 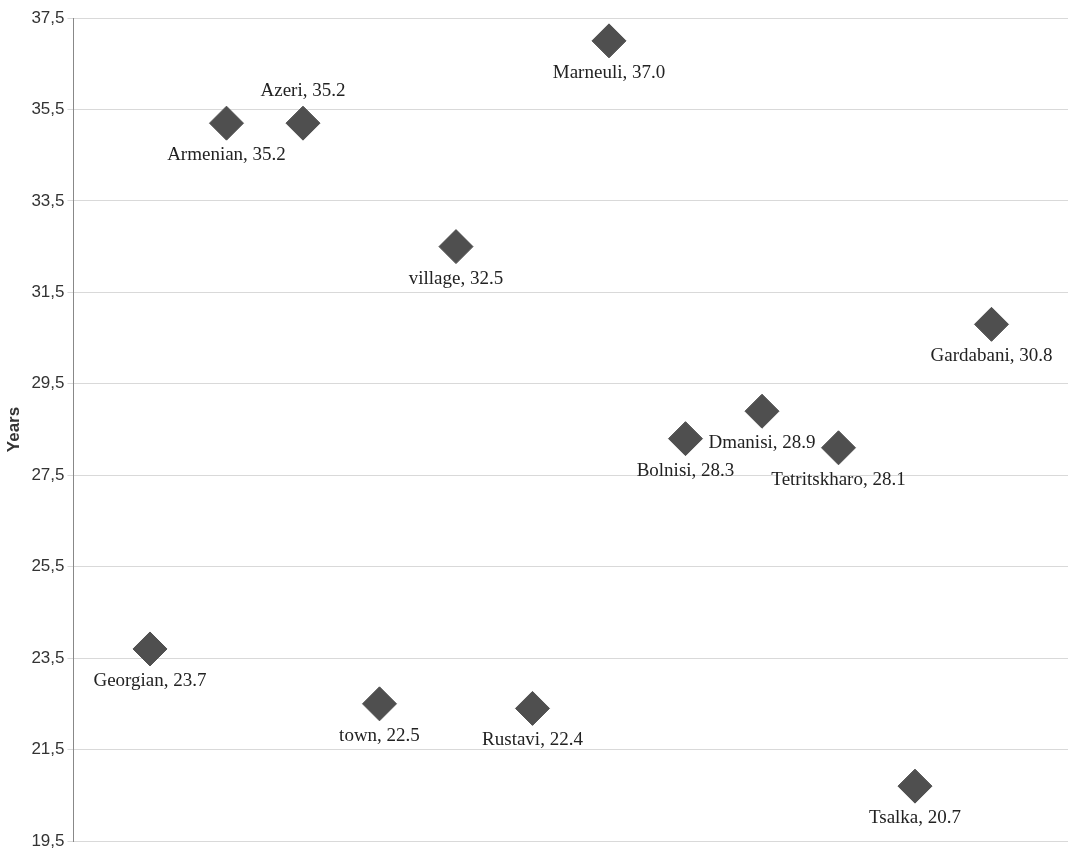 I want to click on data-label: Gardabani, 30.8, so click(x=991, y=355).